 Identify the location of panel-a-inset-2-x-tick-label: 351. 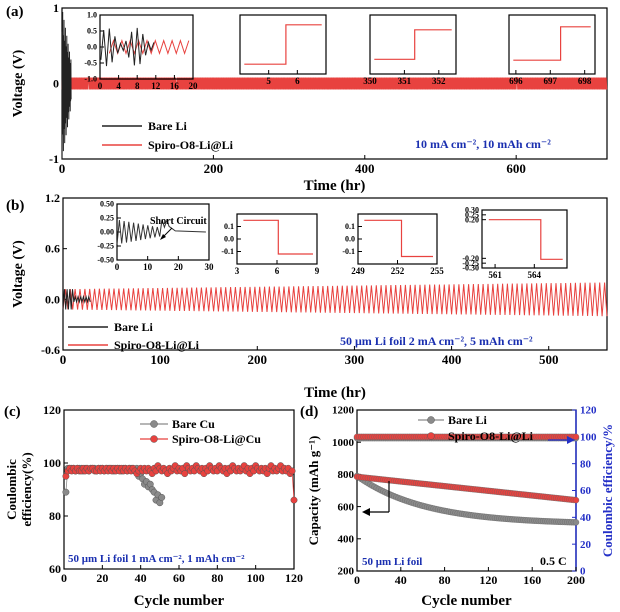
(405, 81).